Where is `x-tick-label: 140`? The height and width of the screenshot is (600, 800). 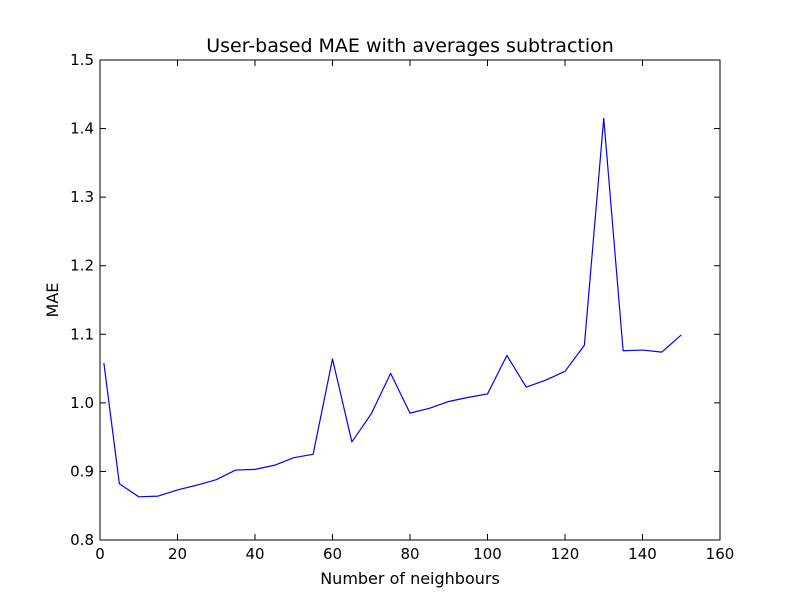
x-tick-label: 140 is located at coordinates (642, 554).